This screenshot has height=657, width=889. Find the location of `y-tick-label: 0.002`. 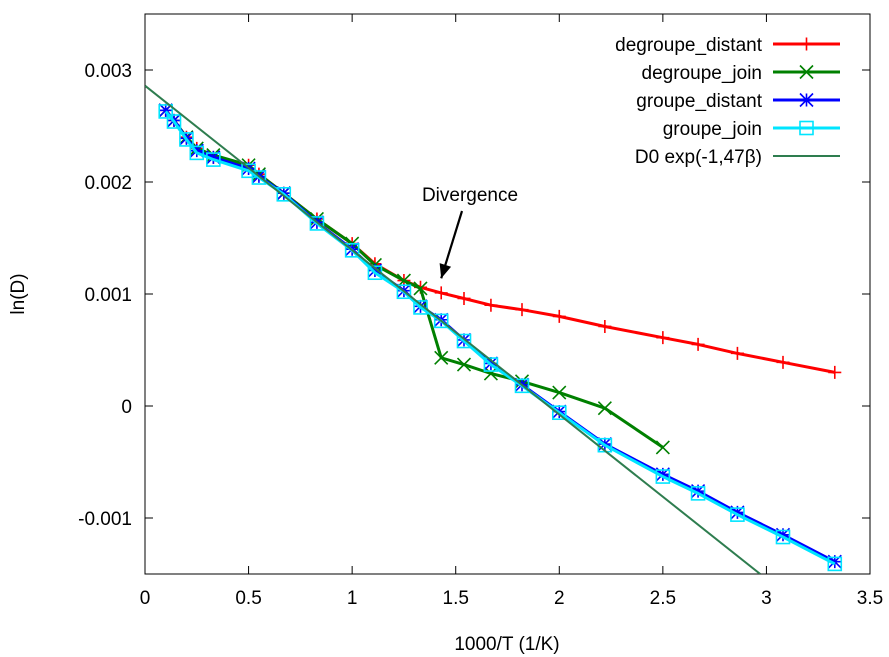

y-tick-label: 0.002 is located at coordinates (108, 183).